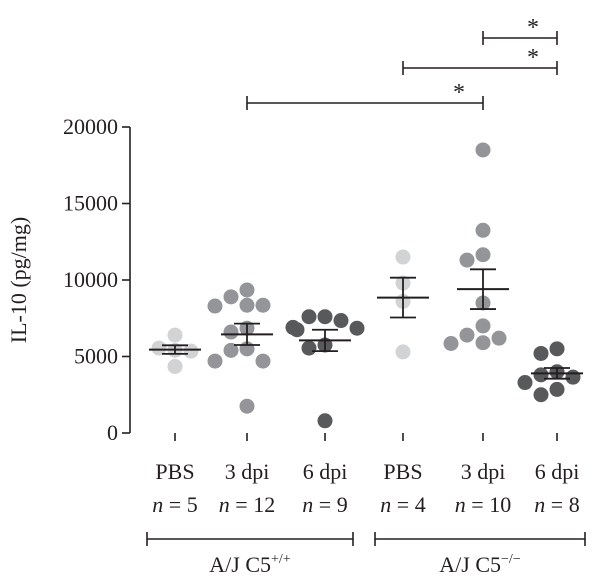 This screenshot has height=584, width=600. Describe the element at coordinates (402, 471) in the screenshot. I see `group-label-3: PBS` at that location.